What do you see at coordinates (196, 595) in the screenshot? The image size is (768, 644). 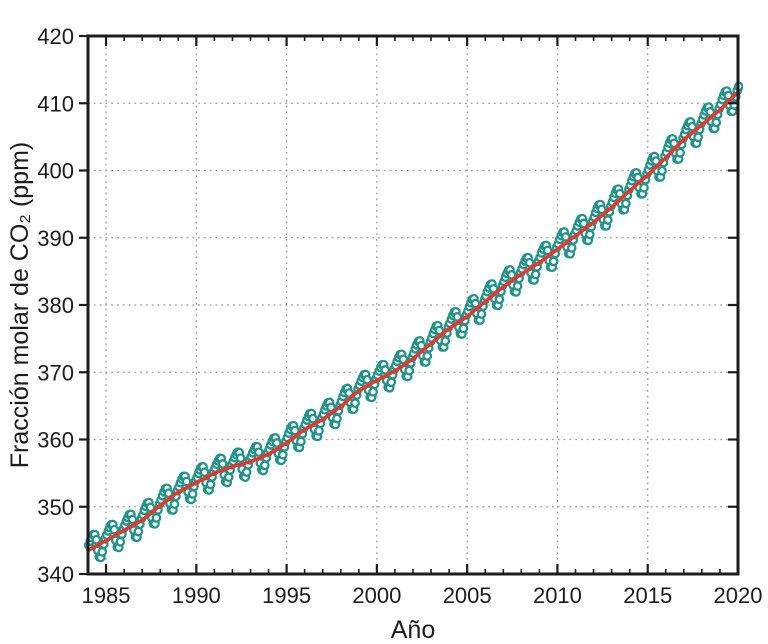 I see `x-tick-label: 1990` at bounding box center [196, 595].